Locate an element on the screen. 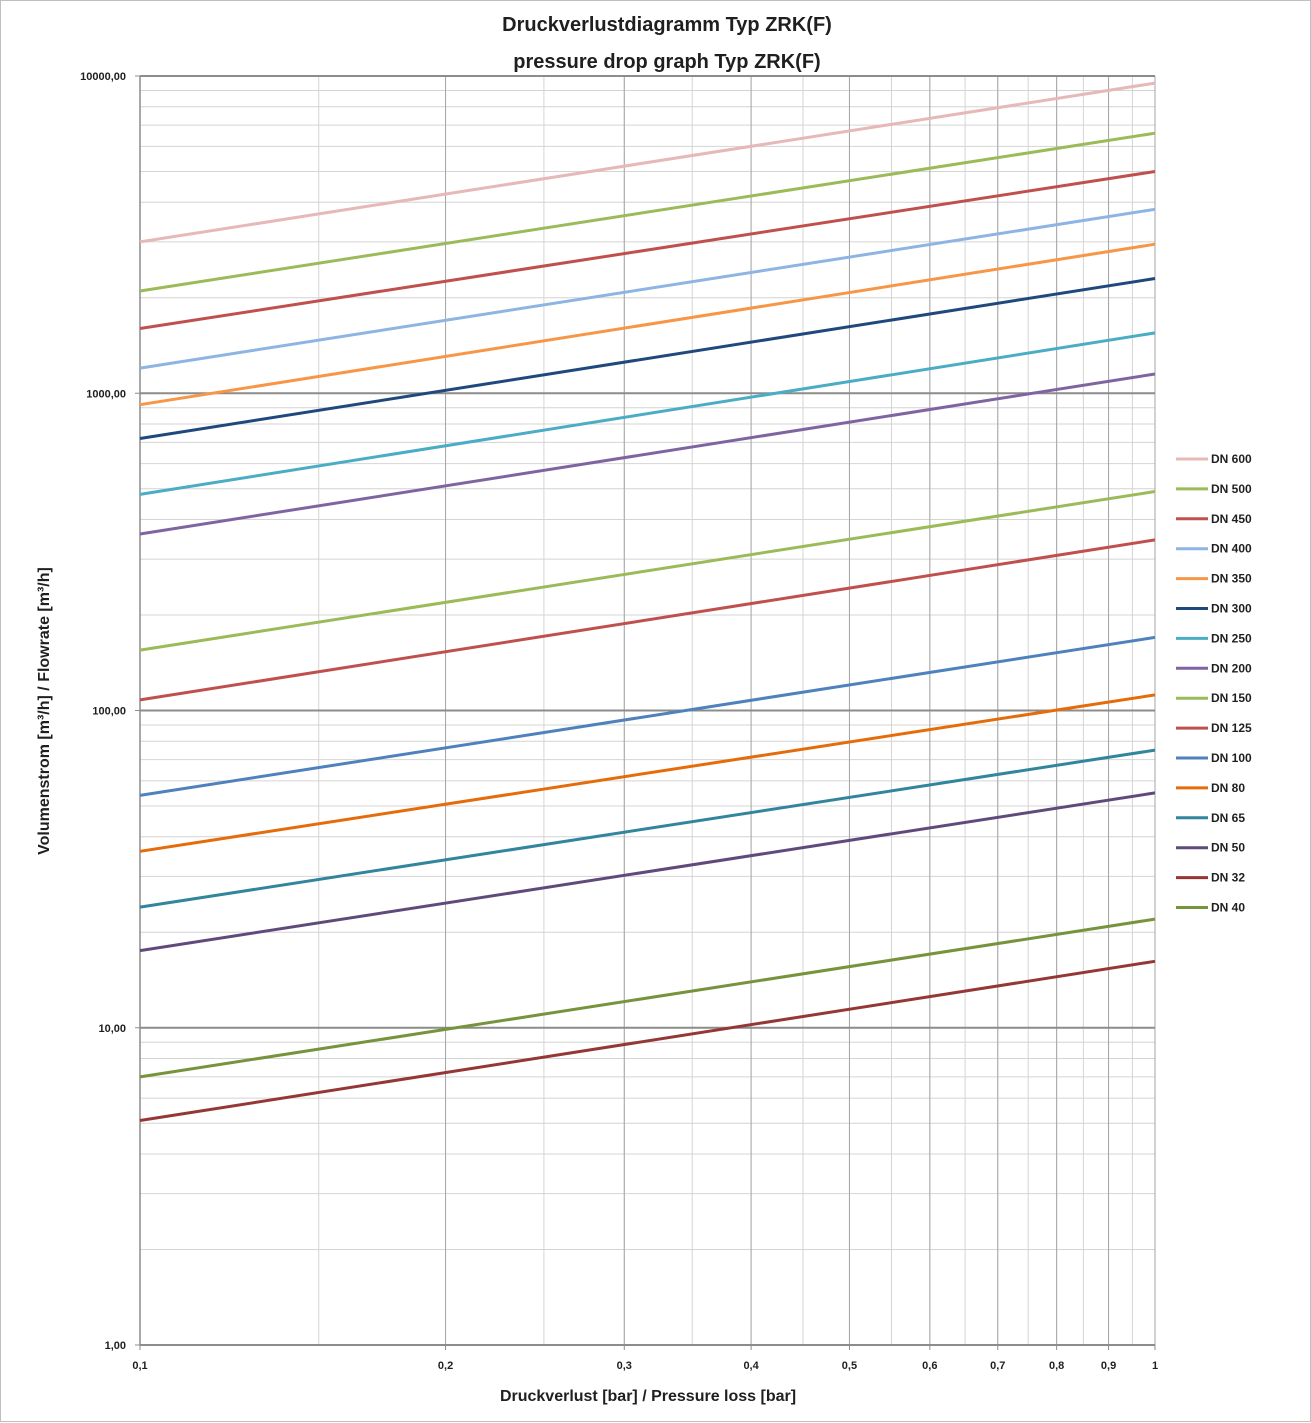  x-axis-title: Druckverlust [bar] / Pressure loss [bar] is located at coordinates (648, 1396).